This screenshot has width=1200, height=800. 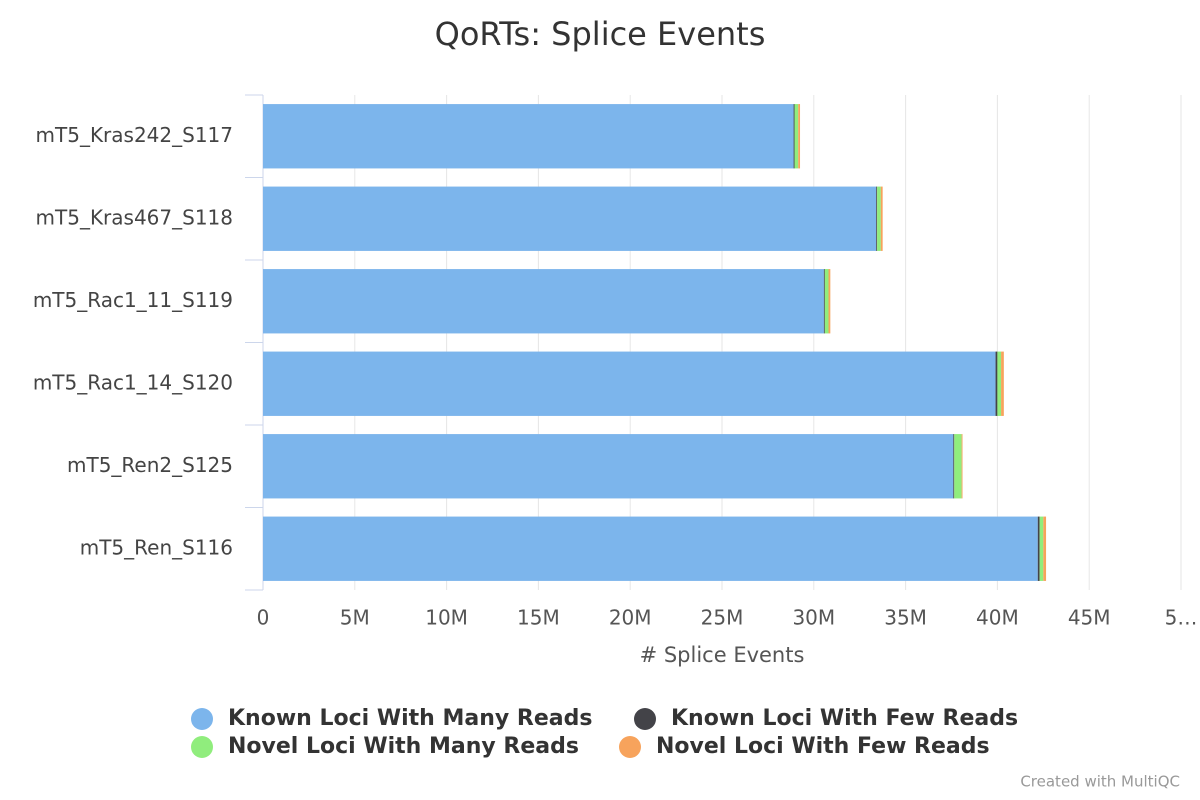 I want to click on y-tick-label: mT5_Rac1_11_S119, so click(x=133, y=300).